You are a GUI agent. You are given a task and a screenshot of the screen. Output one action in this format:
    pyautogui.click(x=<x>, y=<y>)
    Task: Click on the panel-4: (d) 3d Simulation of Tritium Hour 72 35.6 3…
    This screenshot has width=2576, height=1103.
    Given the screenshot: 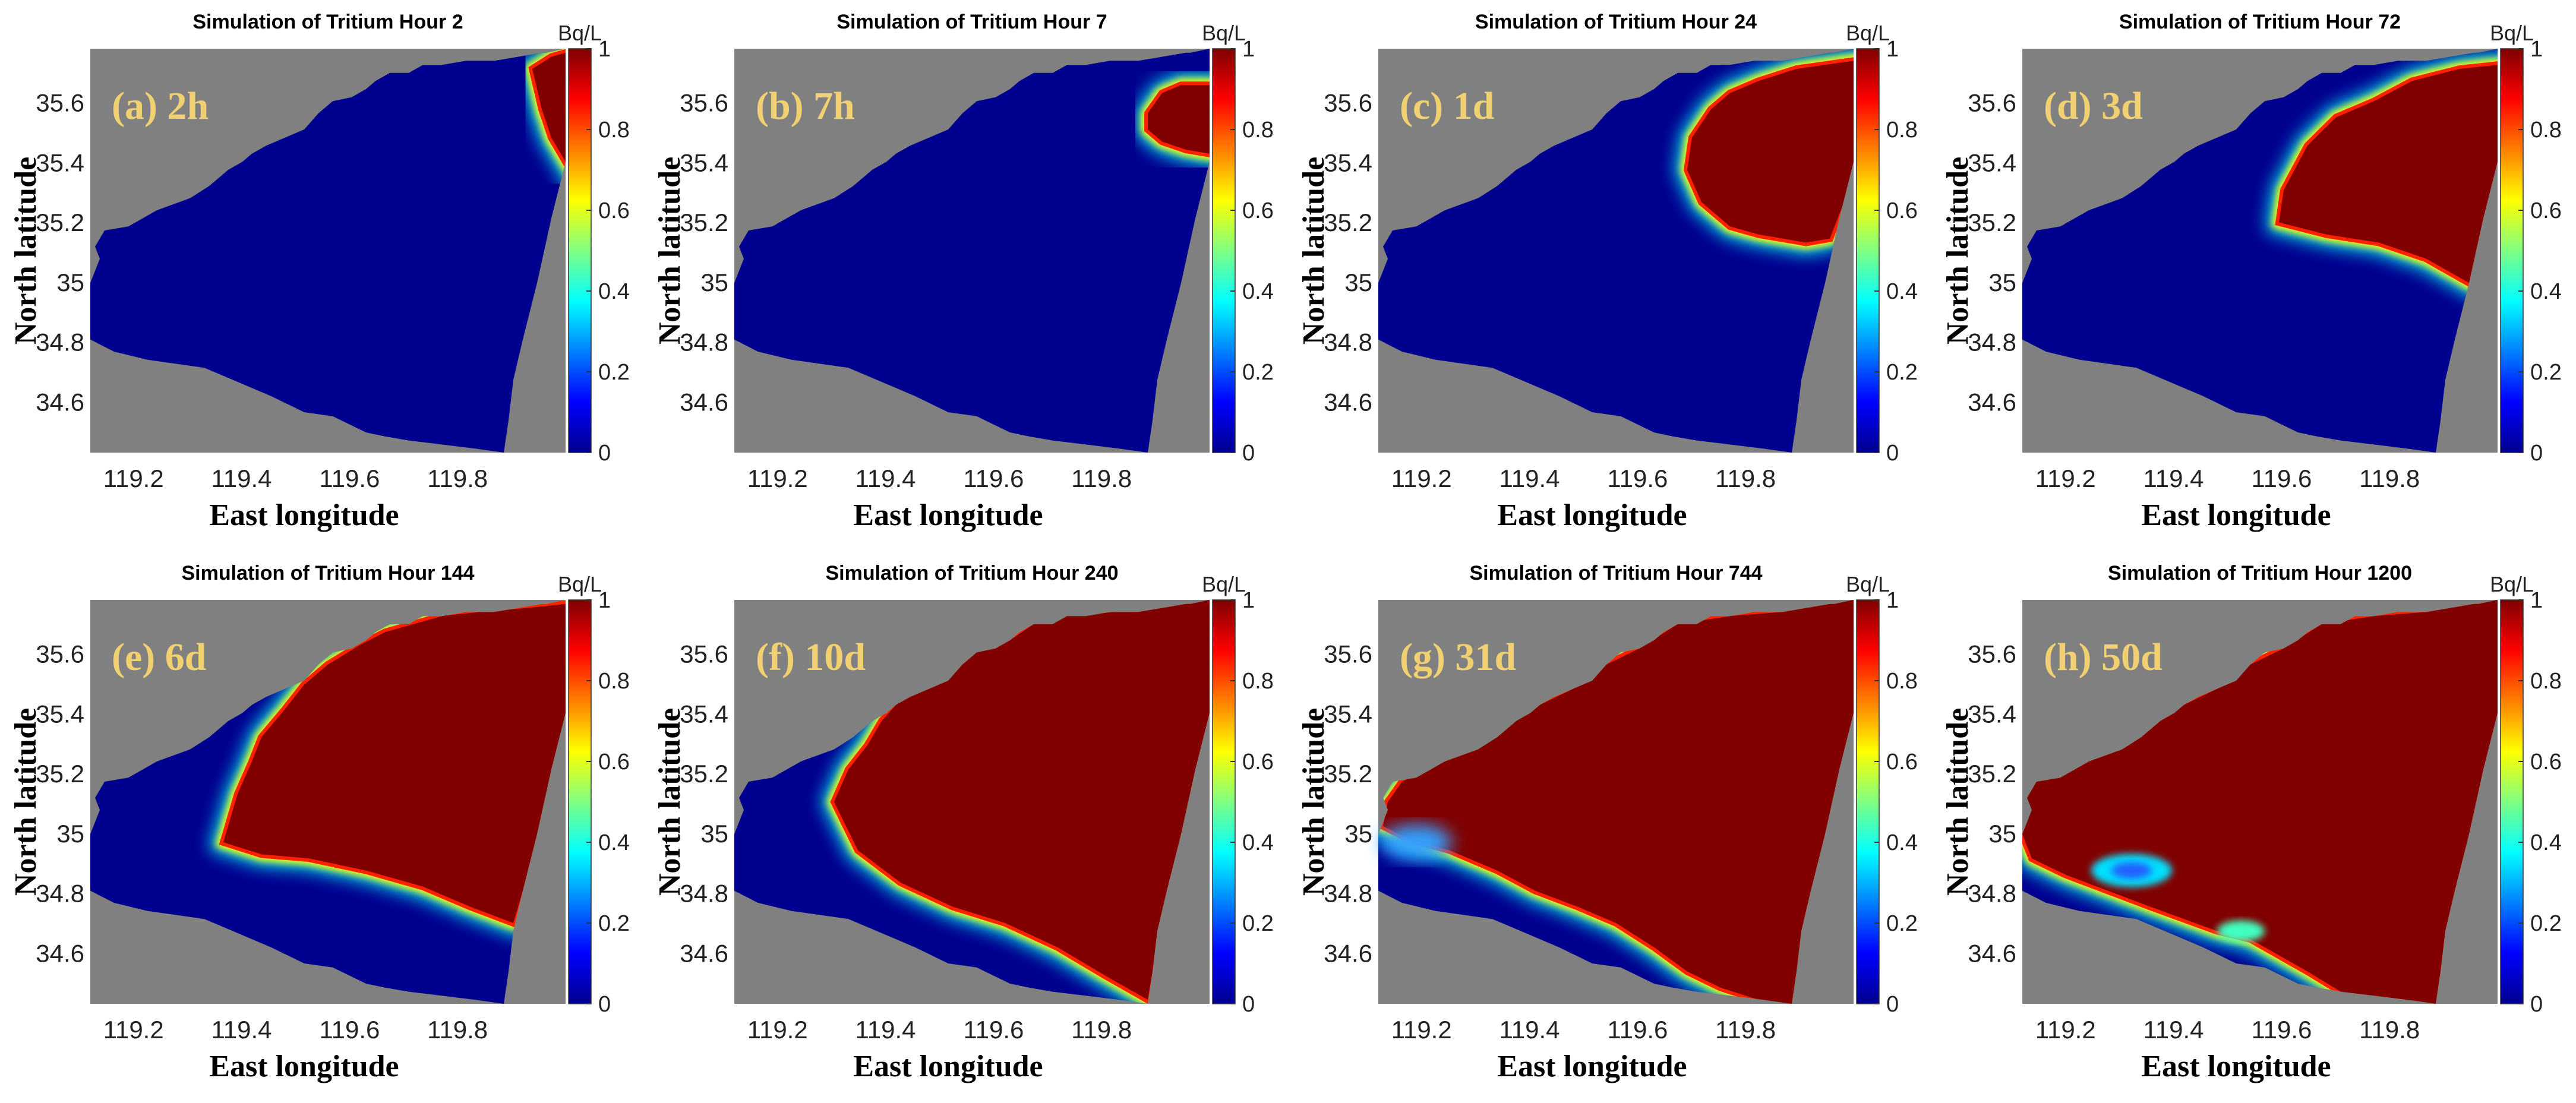 What is the action you would take?
    pyautogui.click(x=2251, y=271)
    